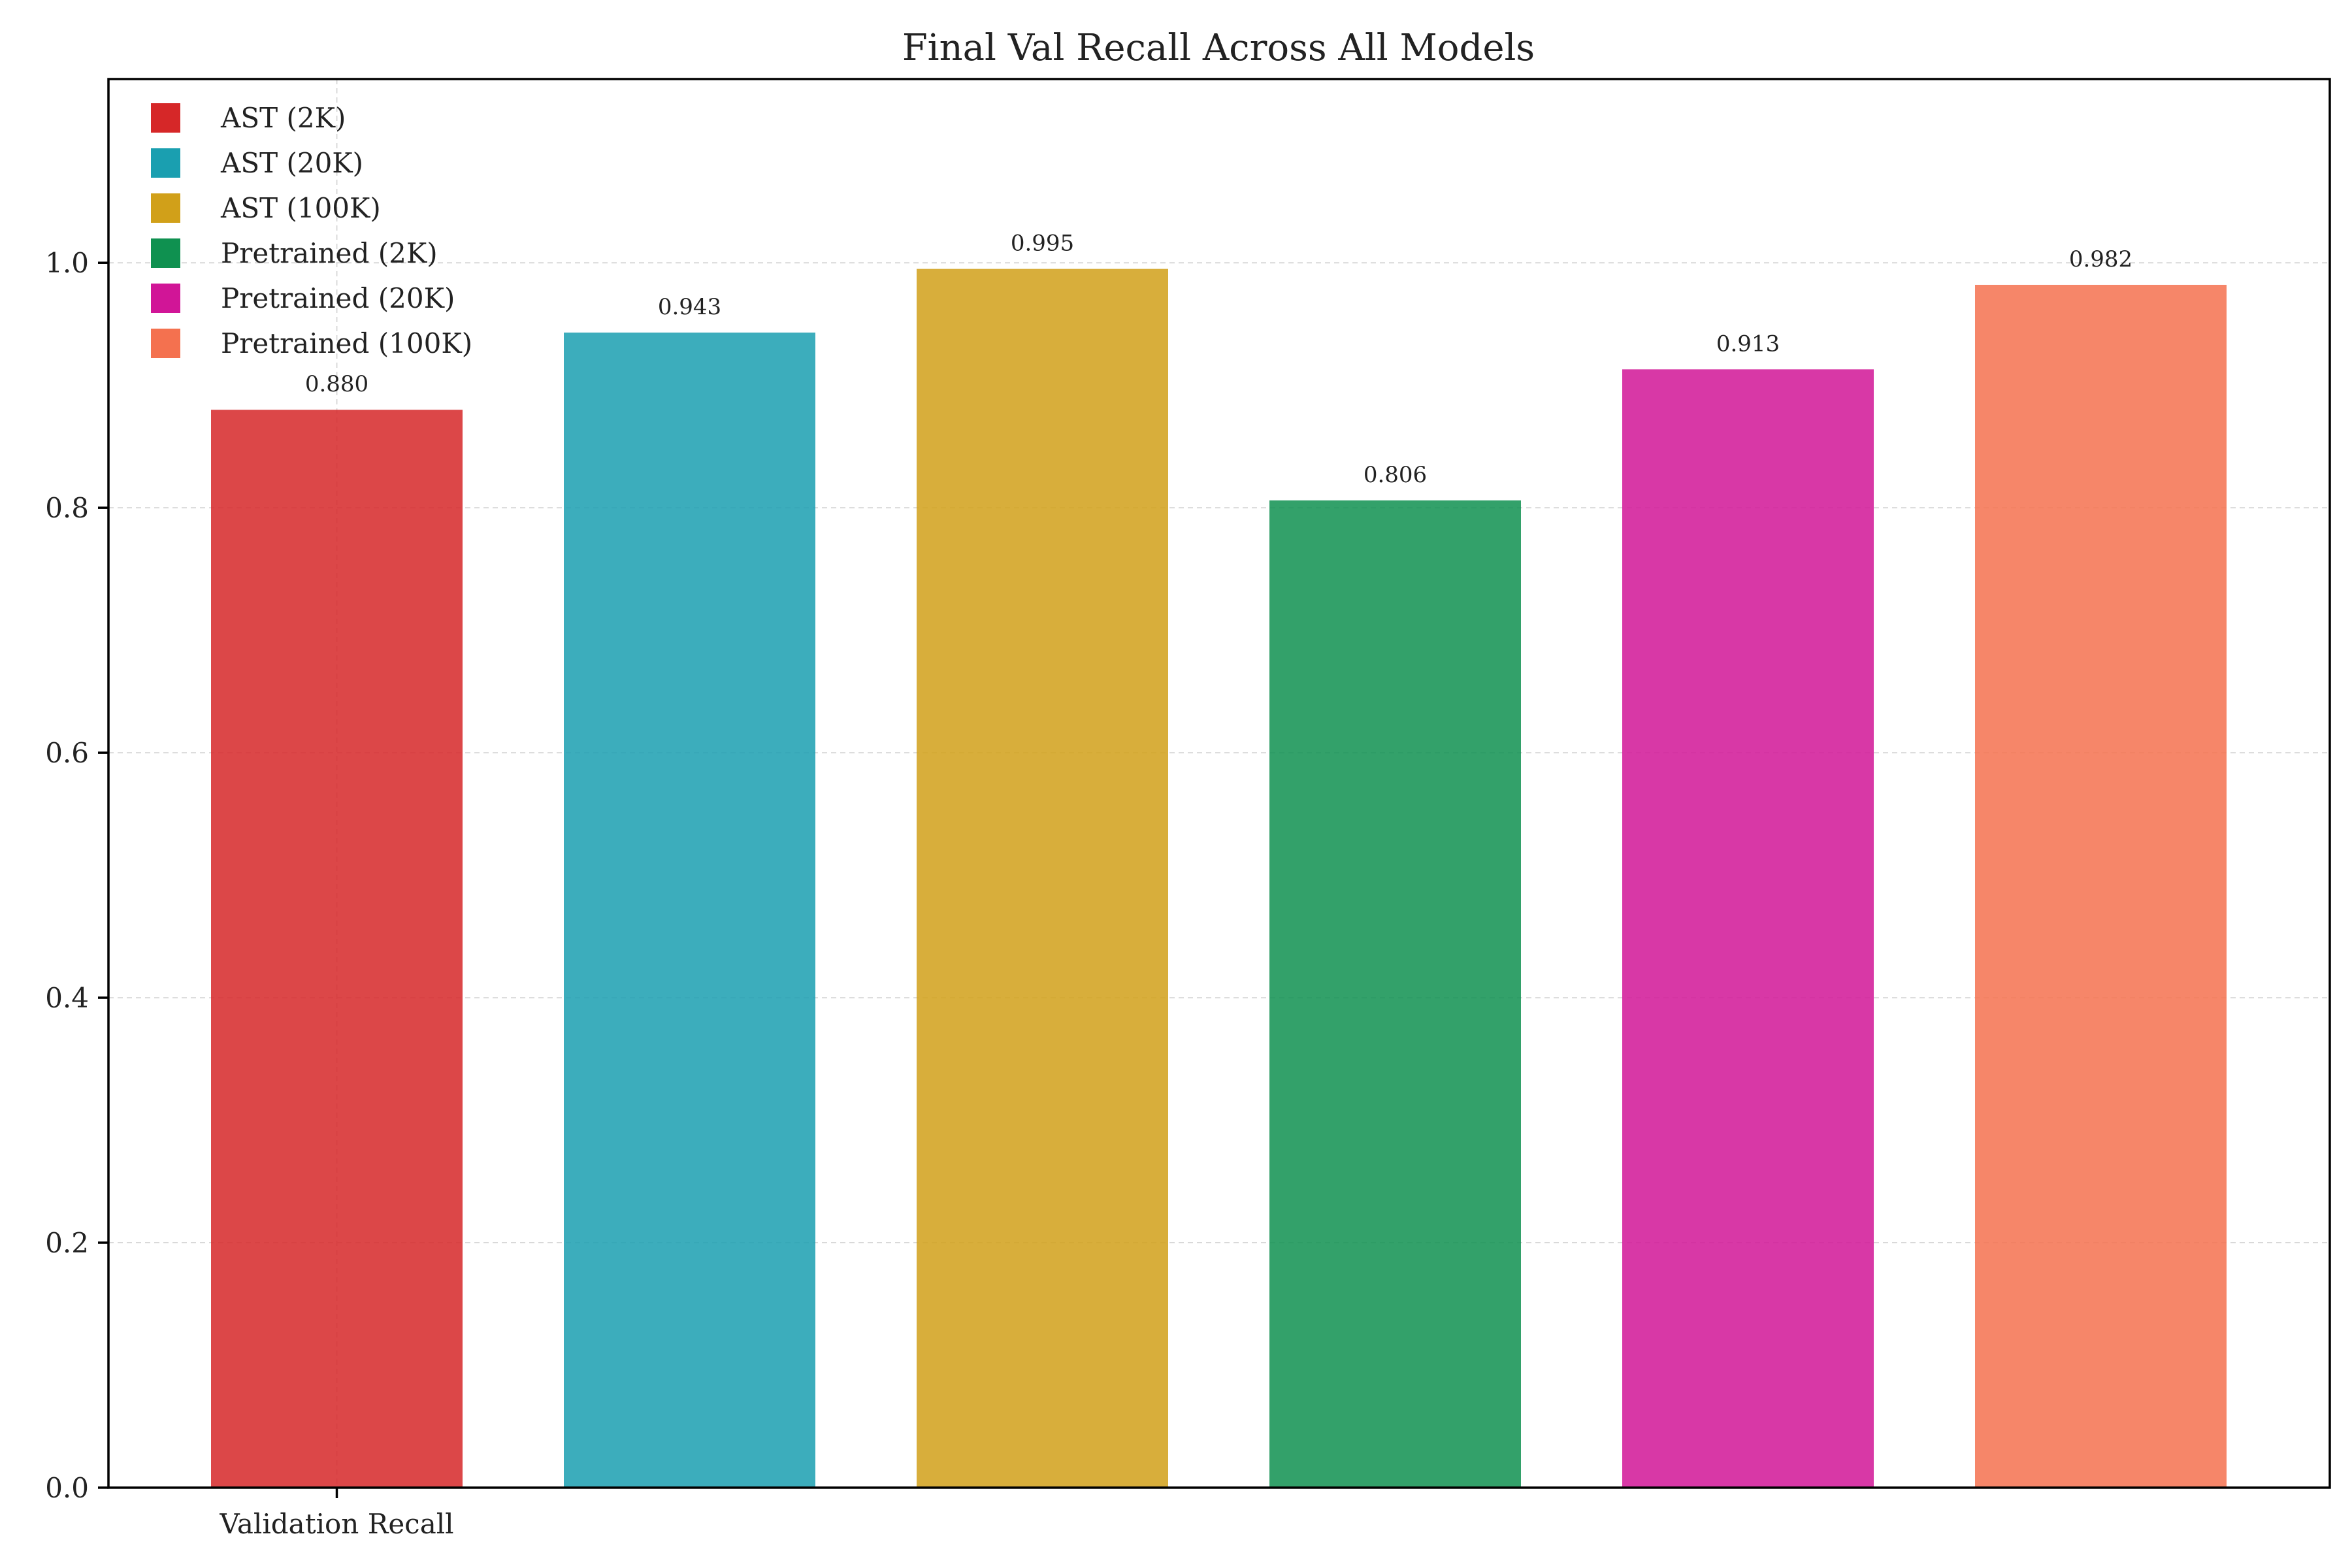 The image size is (2352, 1568). Describe the element at coordinates (67, 1243) in the screenshot. I see `y-tick-label: 0.2` at that location.